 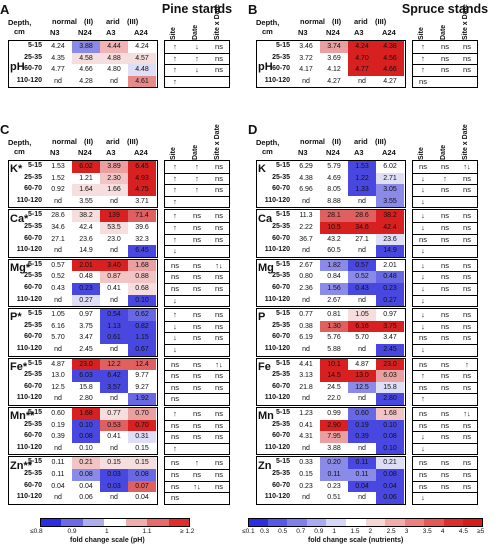 I want to click on nutrient-scale-tick-6: 1.5, so click(x=355, y=531).